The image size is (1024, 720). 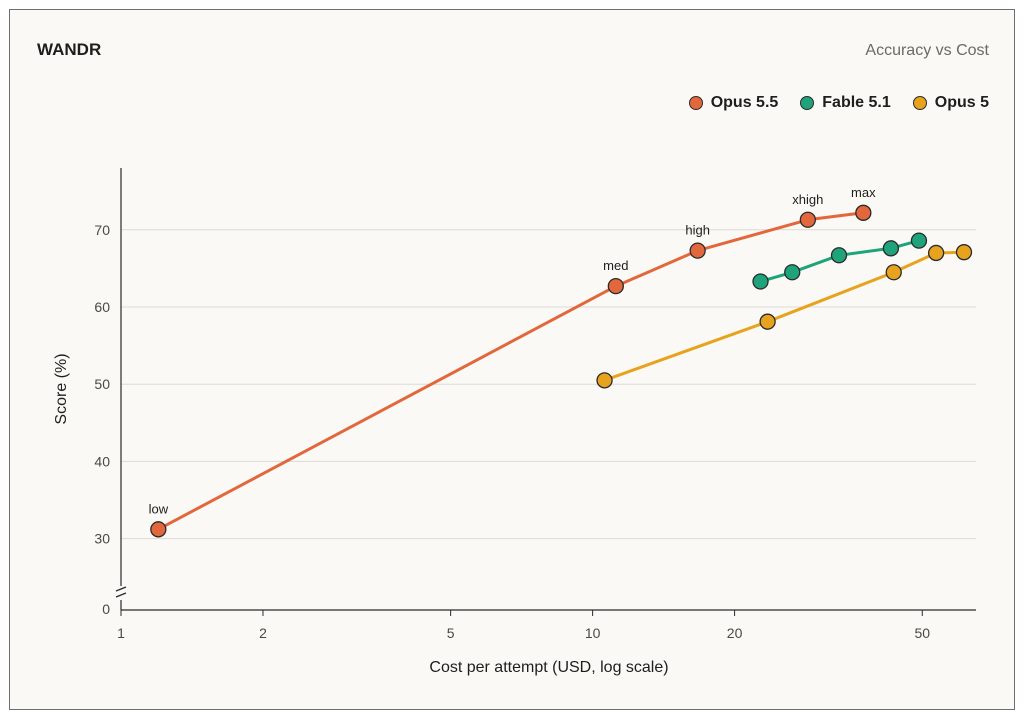 What do you see at coordinates (61, 388) in the screenshot?
I see `y-axis-label: Score (%)` at bounding box center [61, 388].